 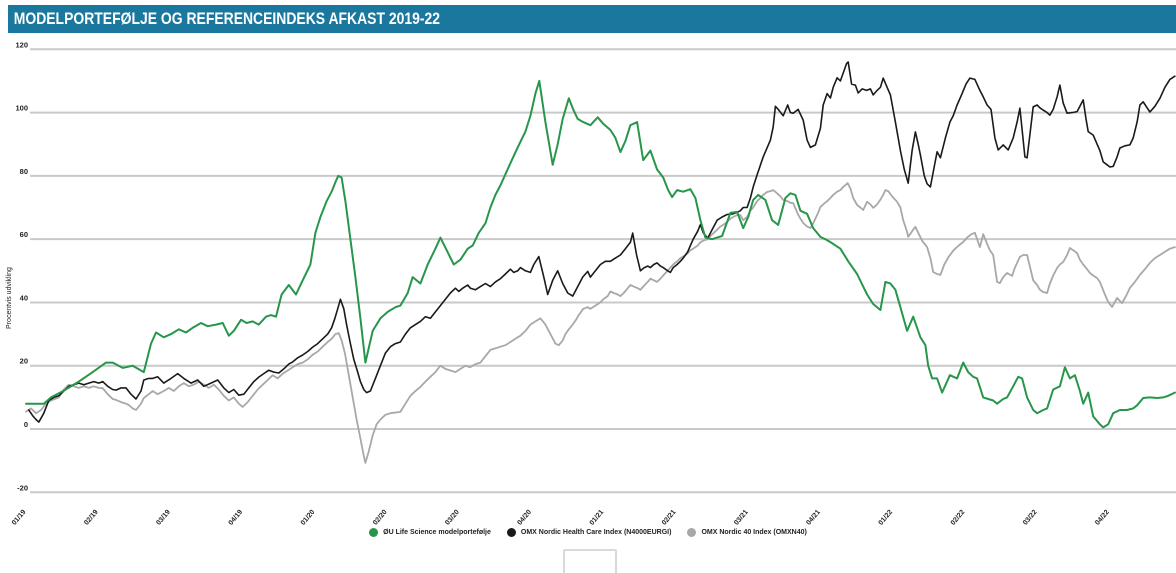 What do you see at coordinates (163, 518) in the screenshot?
I see `x-tick-label: 03/19` at bounding box center [163, 518].